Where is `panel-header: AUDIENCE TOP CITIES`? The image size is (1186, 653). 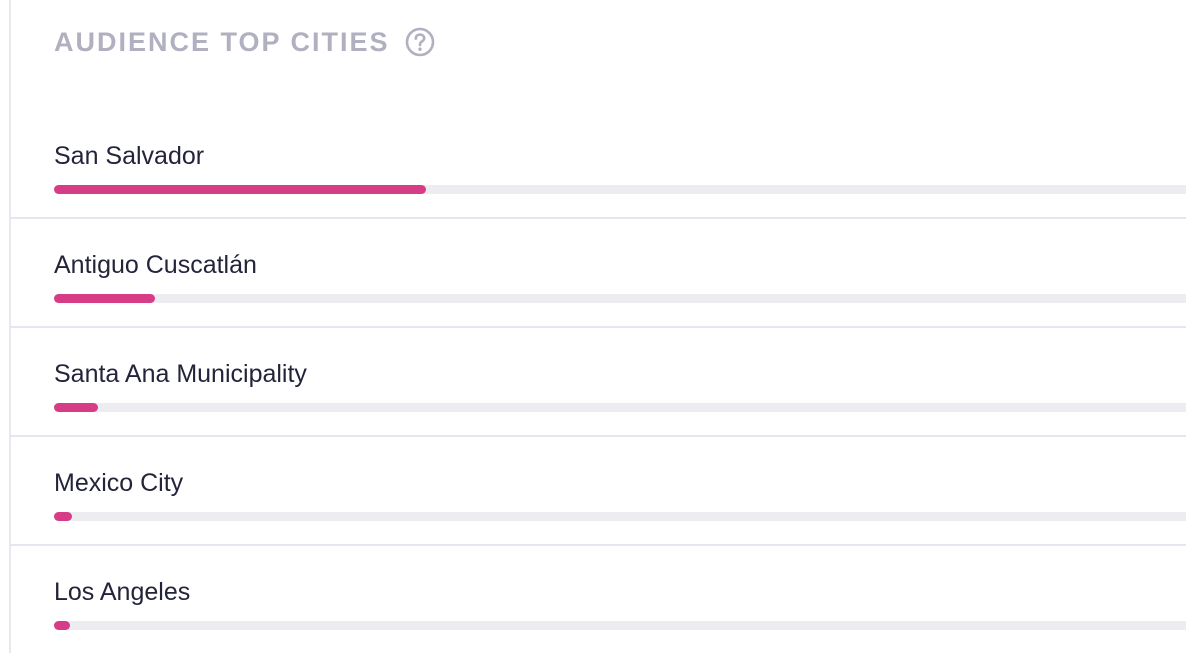 panel-header: AUDIENCE TOP CITIES is located at coordinates (245, 42).